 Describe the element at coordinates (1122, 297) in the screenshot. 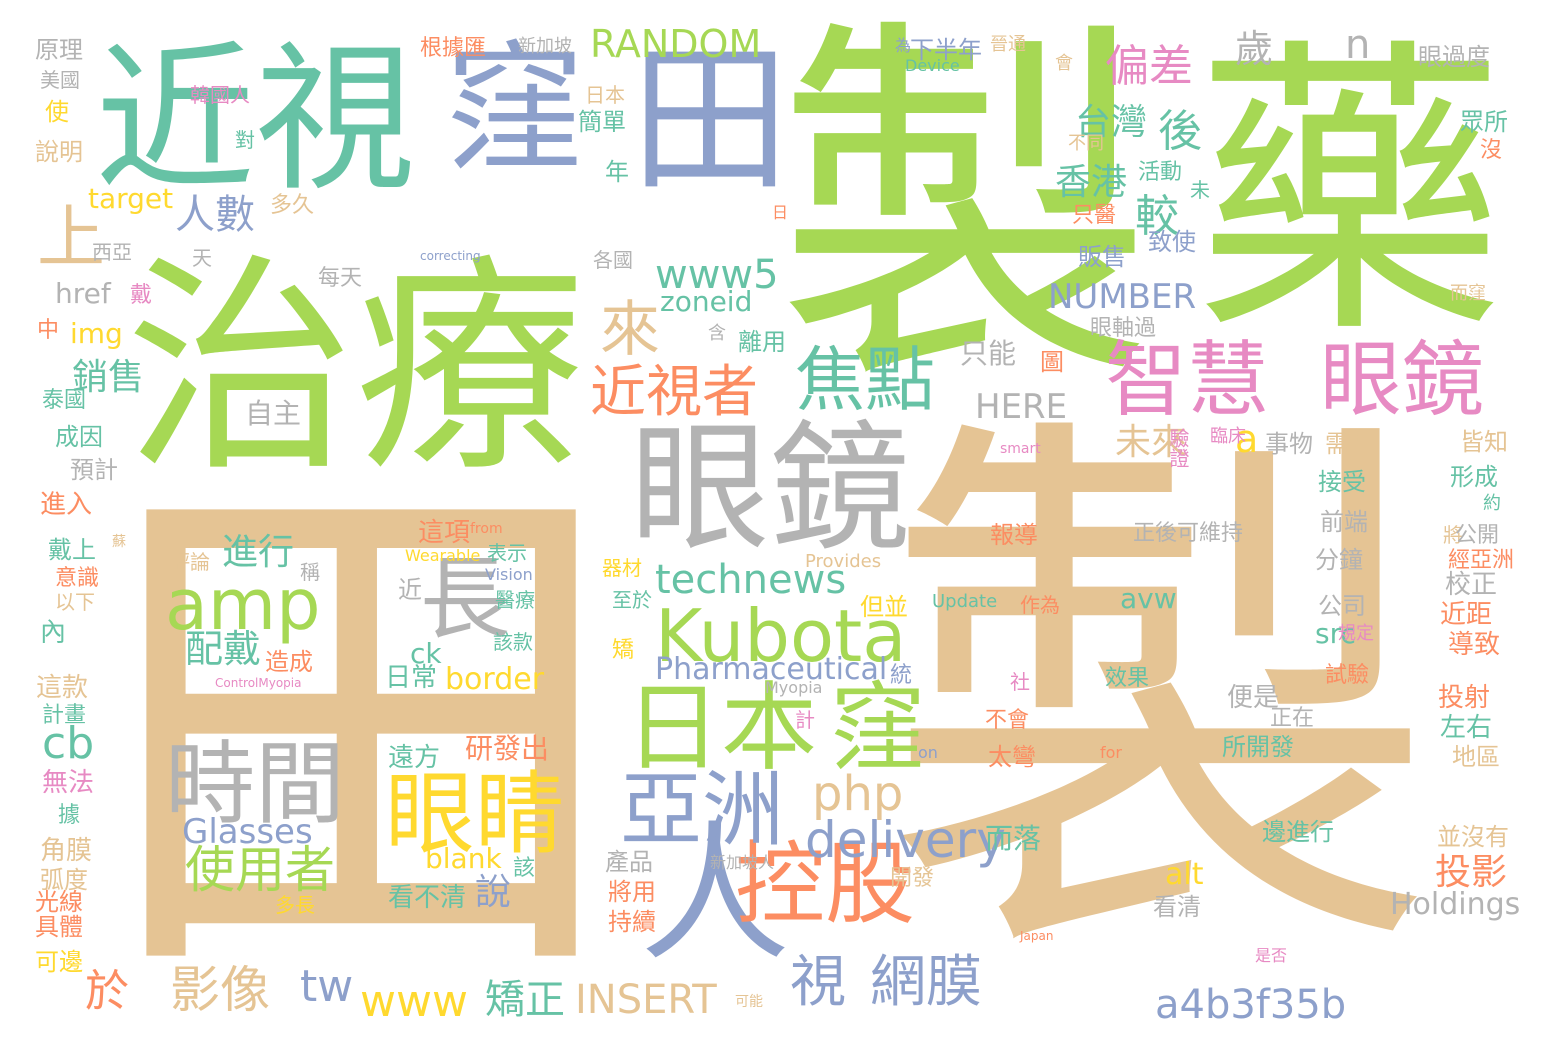

I see `cloud-word: NUMBER` at that location.